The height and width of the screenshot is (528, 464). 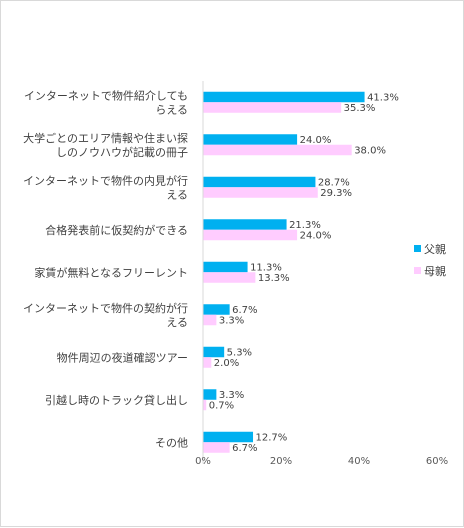 I want to click on value-label-father: 5.3%, so click(x=239, y=352).